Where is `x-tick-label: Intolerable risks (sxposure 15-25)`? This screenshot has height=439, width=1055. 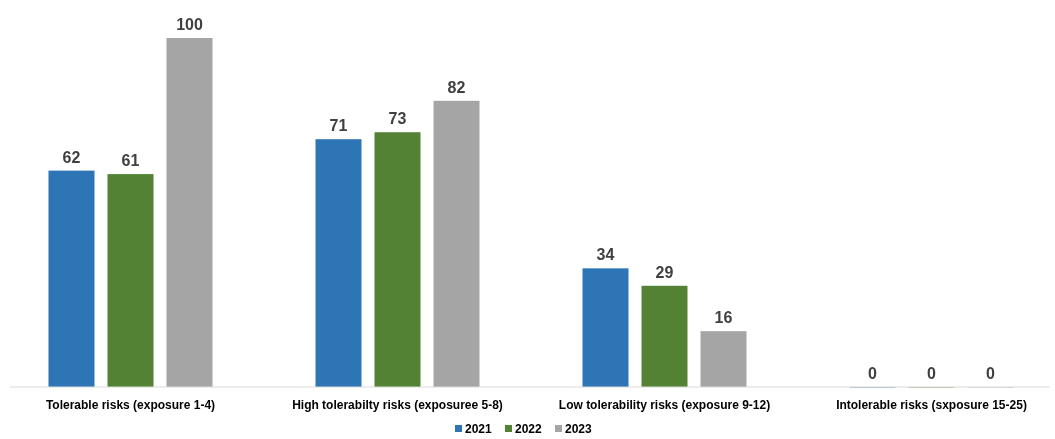
x-tick-label: Intolerable risks (sxposure 15-25) is located at coordinates (931, 405).